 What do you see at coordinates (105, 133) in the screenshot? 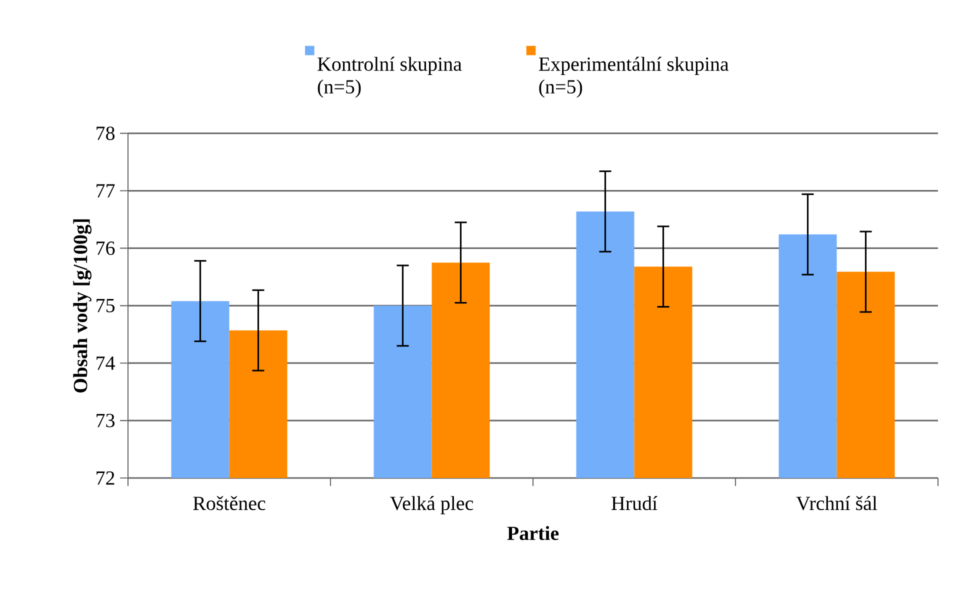
I see `y-tick-label: 78` at bounding box center [105, 133].